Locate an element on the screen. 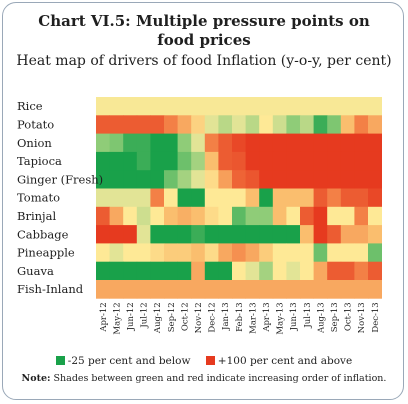 This screenshot has width=408, height=404. column-tick-label: Jul-13 is located at coordinates (308, 315).